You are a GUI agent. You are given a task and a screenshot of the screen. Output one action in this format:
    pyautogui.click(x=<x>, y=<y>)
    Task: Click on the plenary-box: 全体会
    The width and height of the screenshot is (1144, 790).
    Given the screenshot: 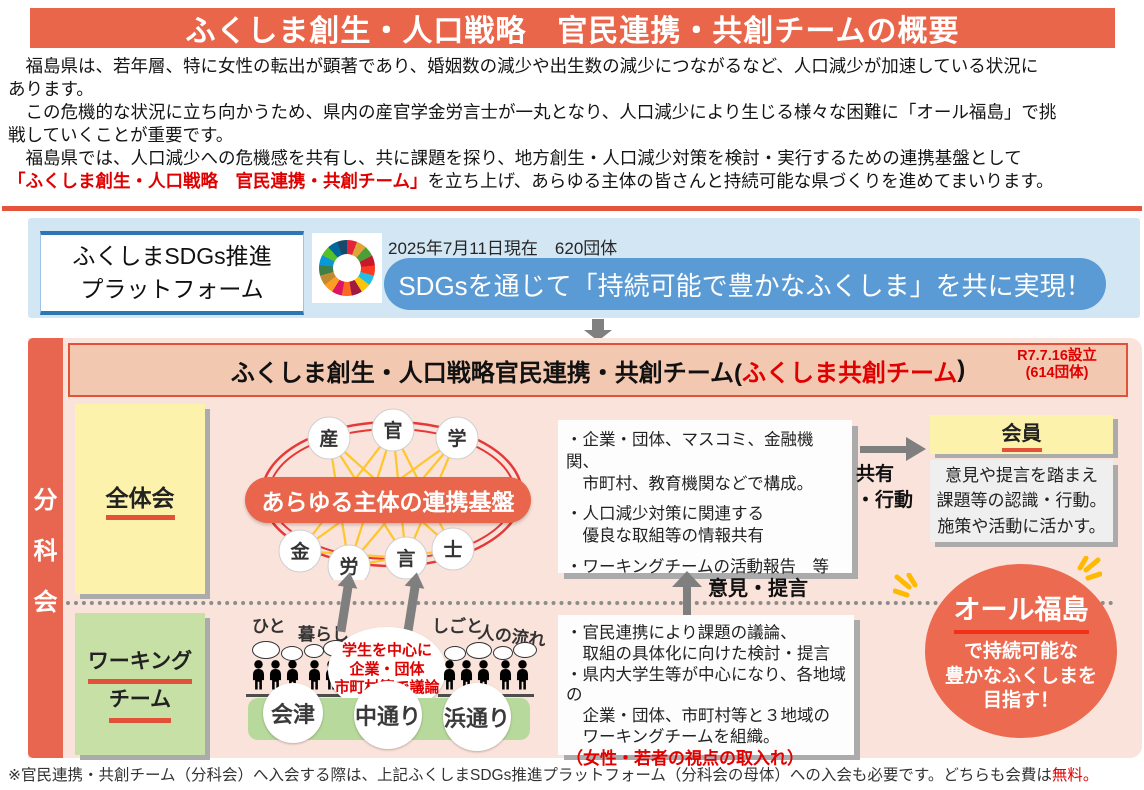 What is the action you would take?
    pyautogui.click(x=140, y=499)
    